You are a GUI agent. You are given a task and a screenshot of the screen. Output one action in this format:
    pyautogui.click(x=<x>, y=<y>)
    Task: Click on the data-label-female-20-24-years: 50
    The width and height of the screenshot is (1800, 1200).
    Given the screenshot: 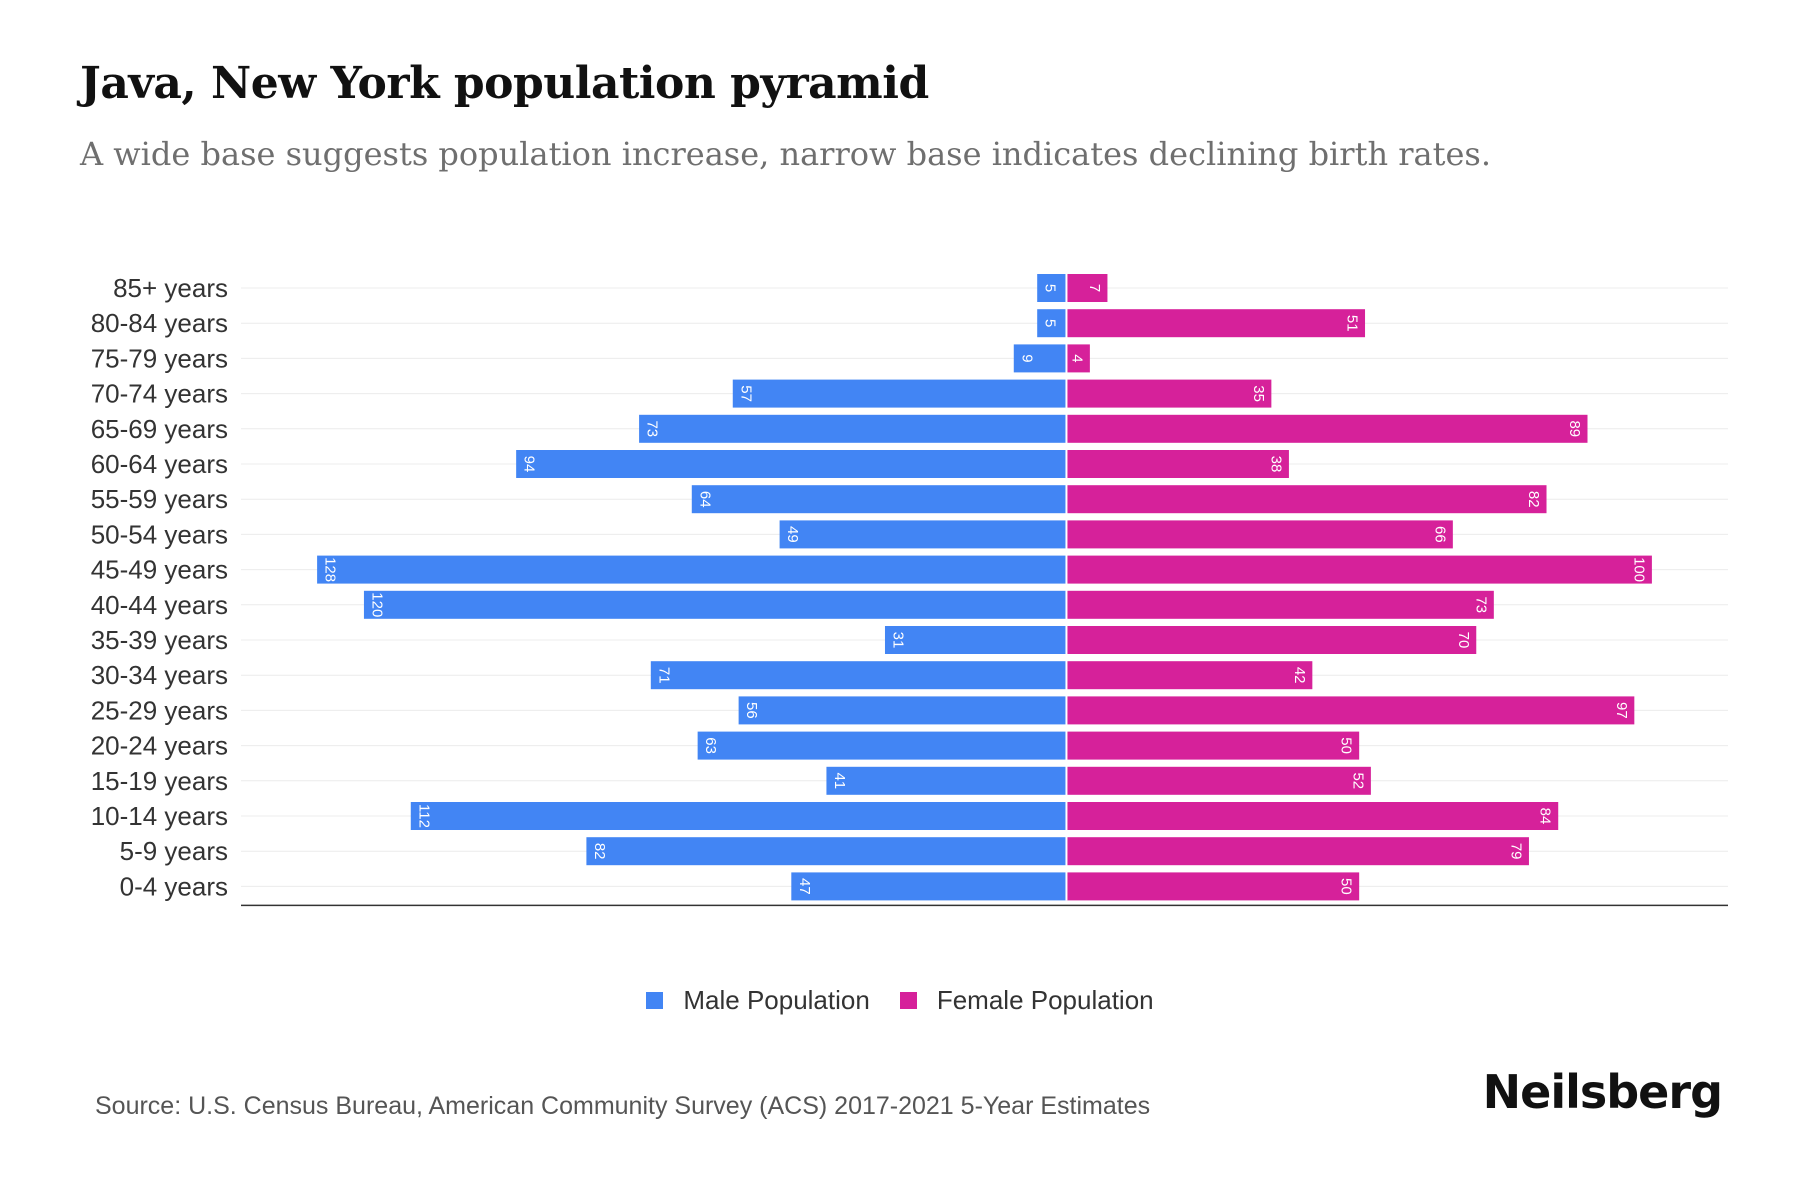 What is the action you would take?
    pyautogui.click(x=1346, y=745)
    